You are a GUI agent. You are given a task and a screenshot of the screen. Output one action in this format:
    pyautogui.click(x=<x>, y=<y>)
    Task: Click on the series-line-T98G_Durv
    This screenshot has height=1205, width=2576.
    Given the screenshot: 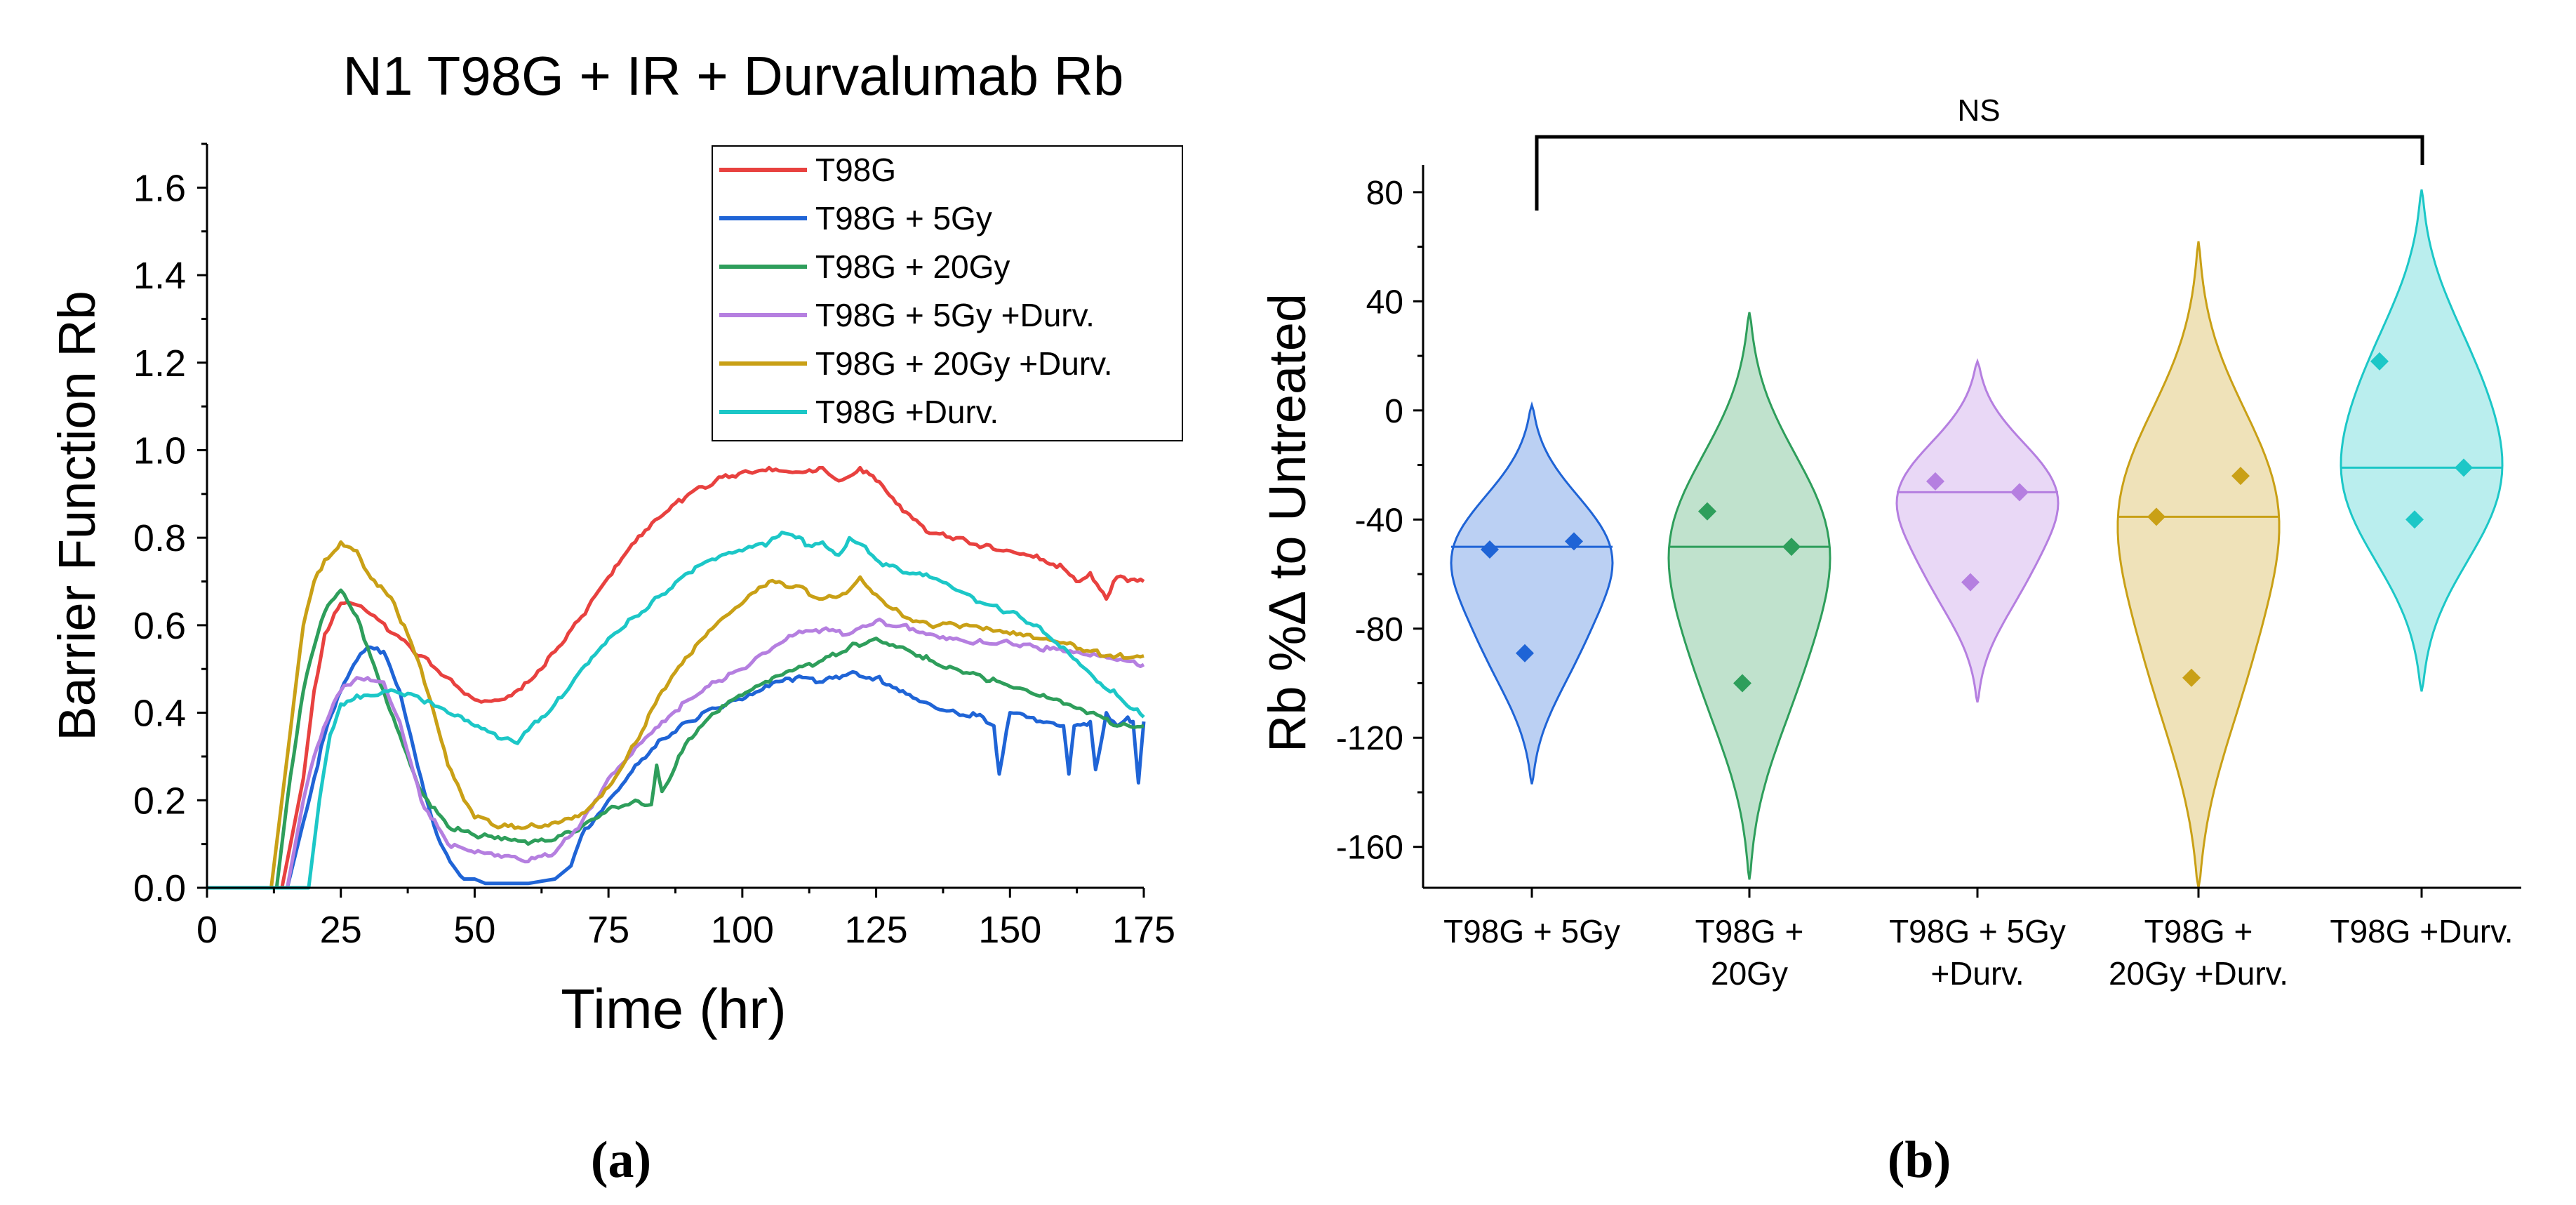 What is the action you would take?
    pyautogui.click(x=676, y=710)
    